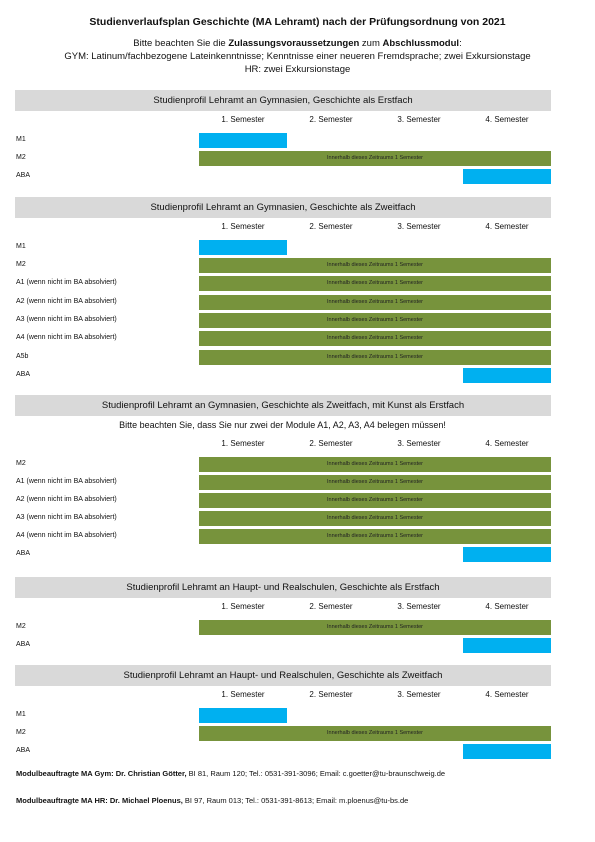 The image size is (595, 842). Describe the element at coordinates (421, 43) in the screenshot. I see `notice-part: Abschlussmodul` at that location.